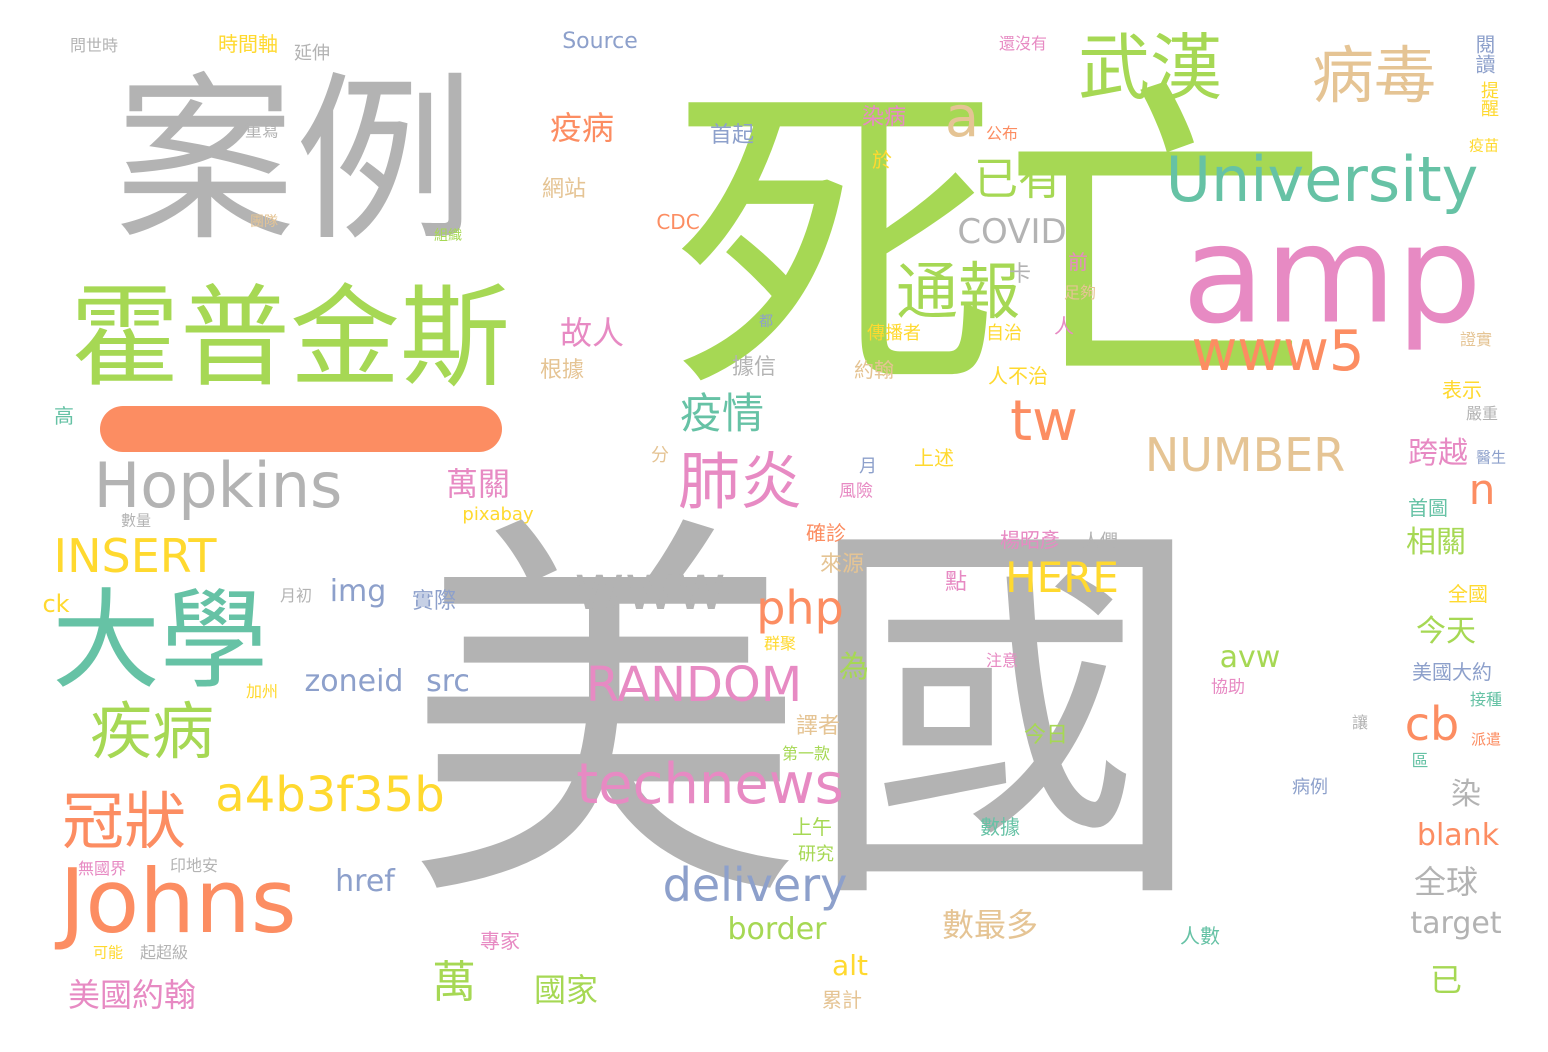  Describe the element at coordinates (454, 982) in the screenshot. I see `cloud-word: 萬` at that location.